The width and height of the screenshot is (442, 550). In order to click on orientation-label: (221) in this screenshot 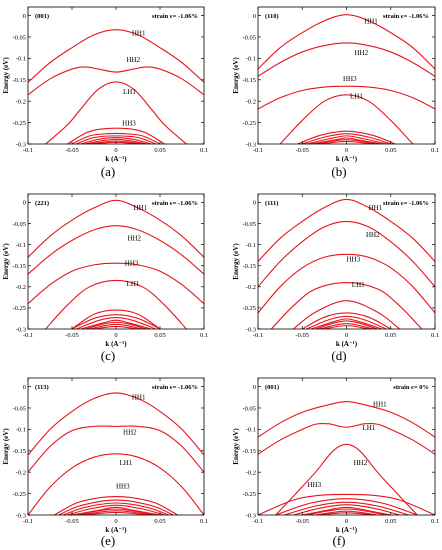, I will do `click(42, 203)`.